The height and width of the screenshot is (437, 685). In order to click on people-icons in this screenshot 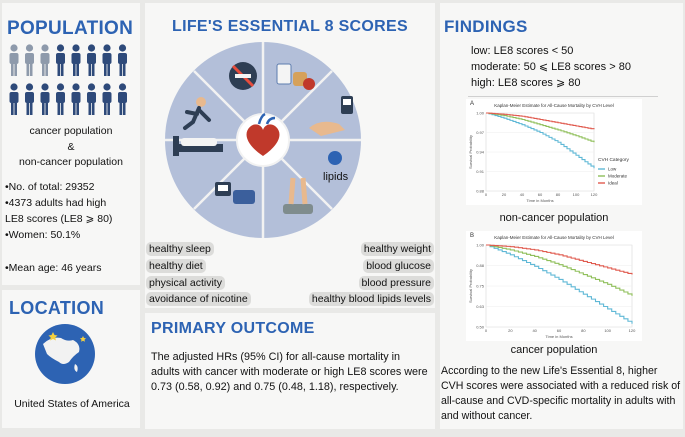, I will do `click(68, 79)`.